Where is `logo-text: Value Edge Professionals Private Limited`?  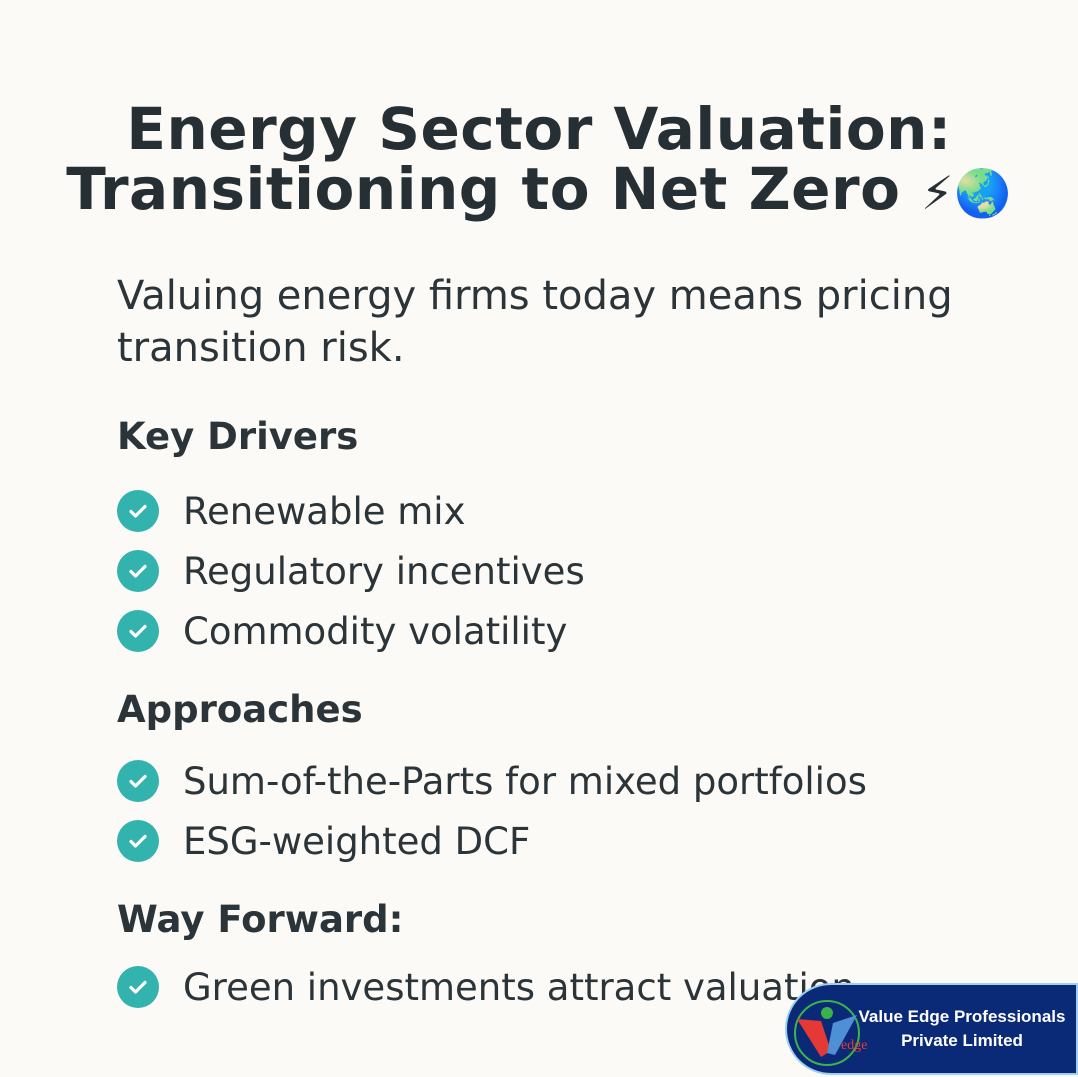
logo-text: Value Edge Professionals Private Limited is located at coordinates (962, 1029).